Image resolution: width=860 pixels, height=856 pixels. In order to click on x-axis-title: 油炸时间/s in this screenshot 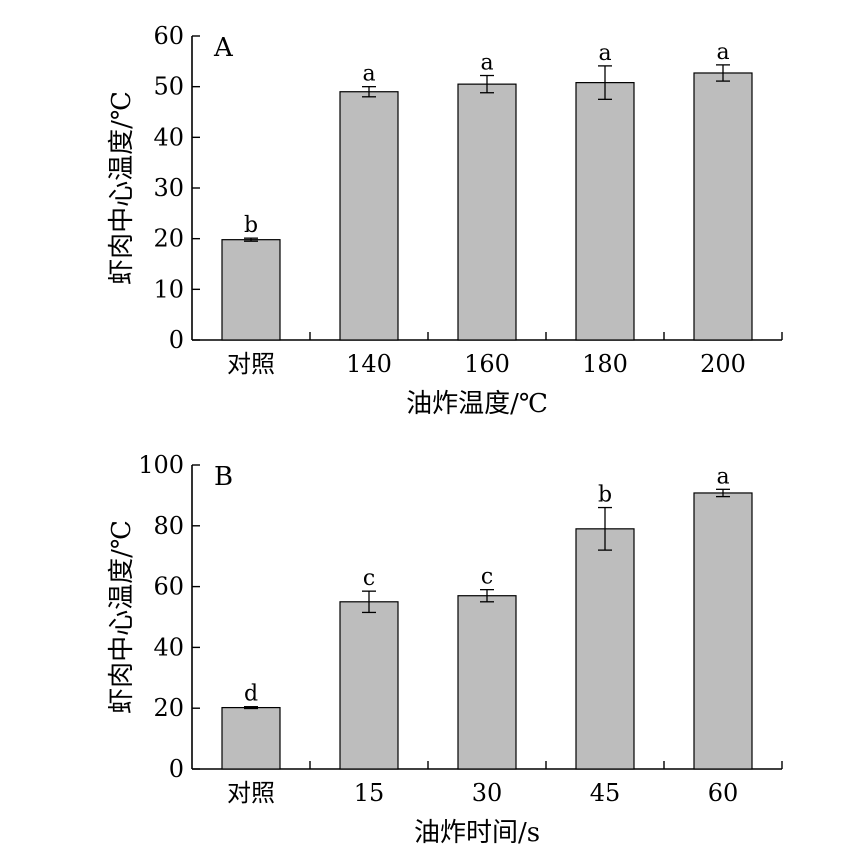, I will do `click(477, 833)`.